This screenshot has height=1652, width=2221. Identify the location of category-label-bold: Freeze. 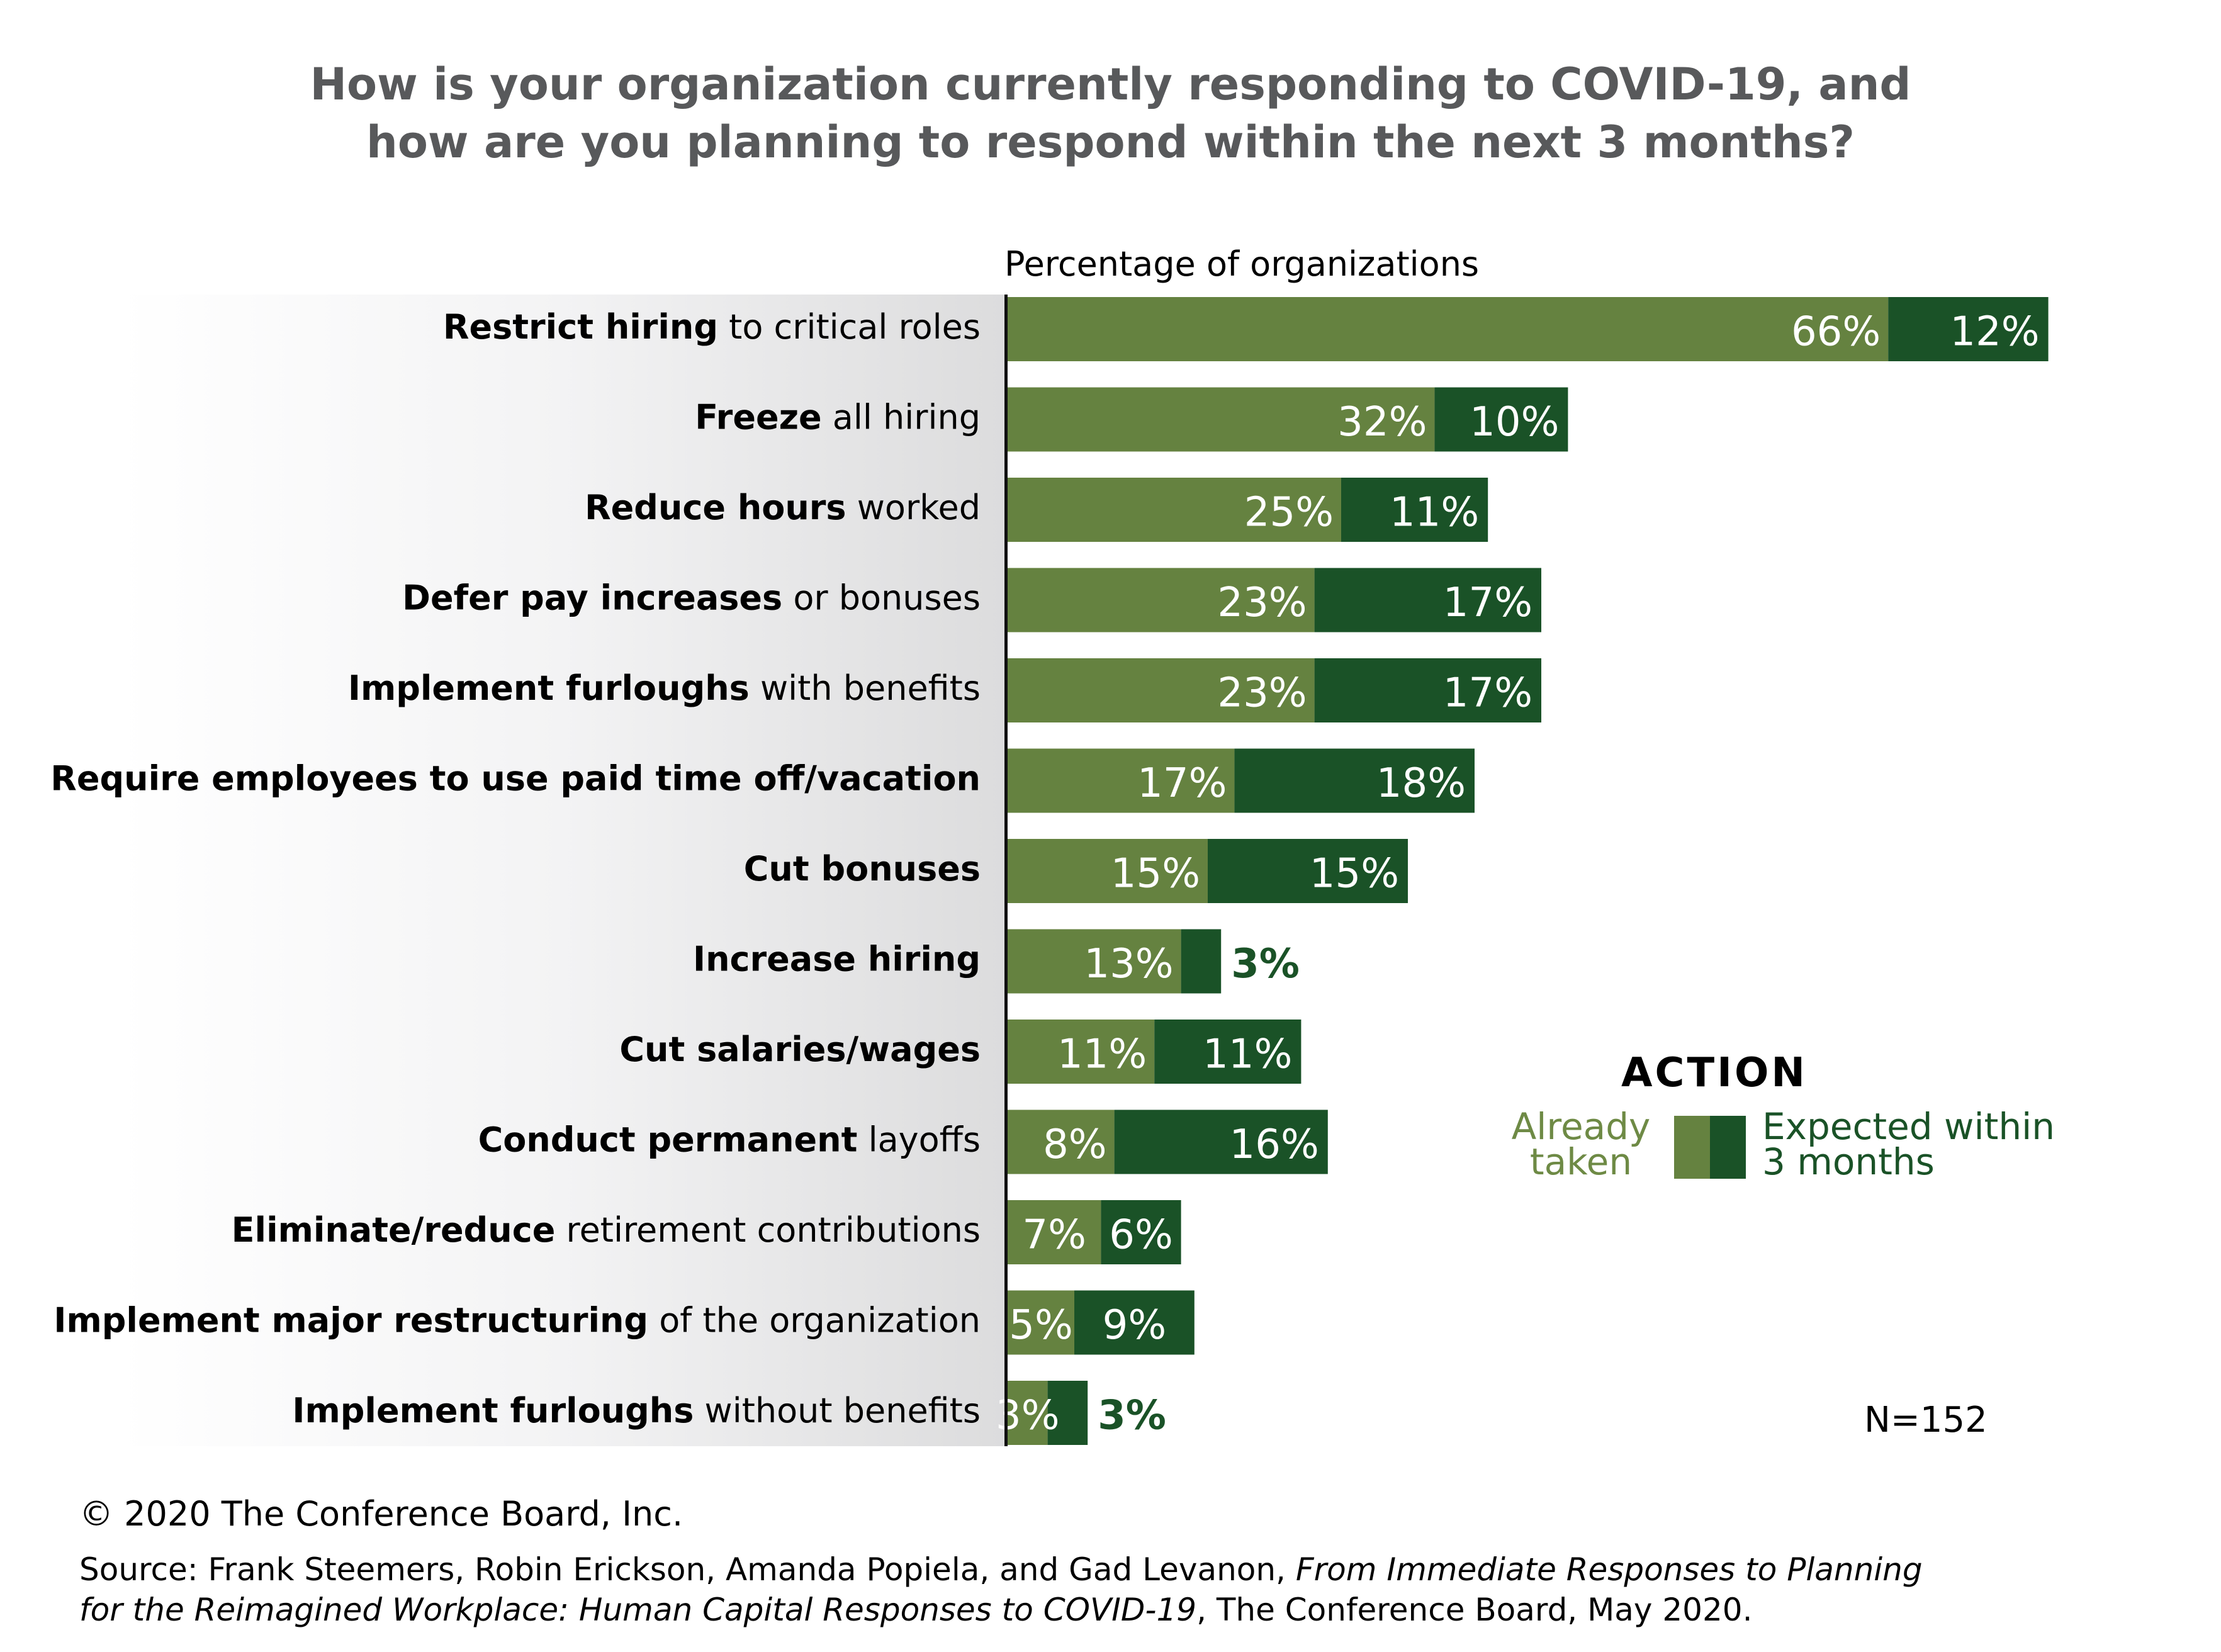
(758, 417).